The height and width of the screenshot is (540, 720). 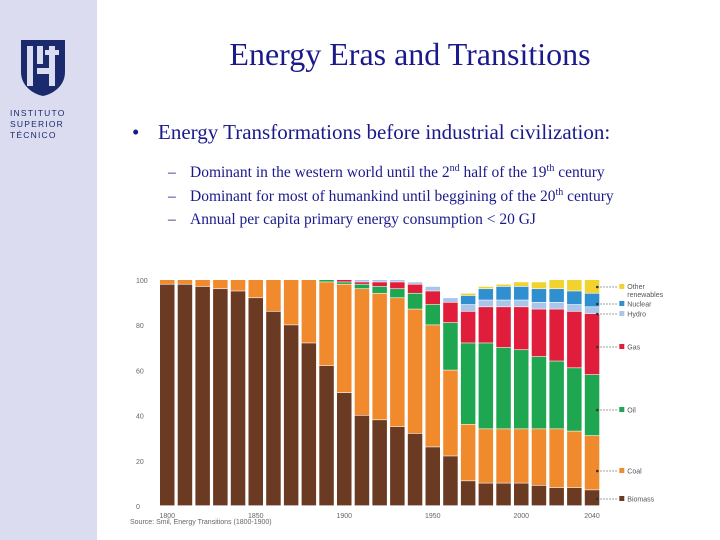 I want to click on legend-label: Oil, so click(x=631, y=411).